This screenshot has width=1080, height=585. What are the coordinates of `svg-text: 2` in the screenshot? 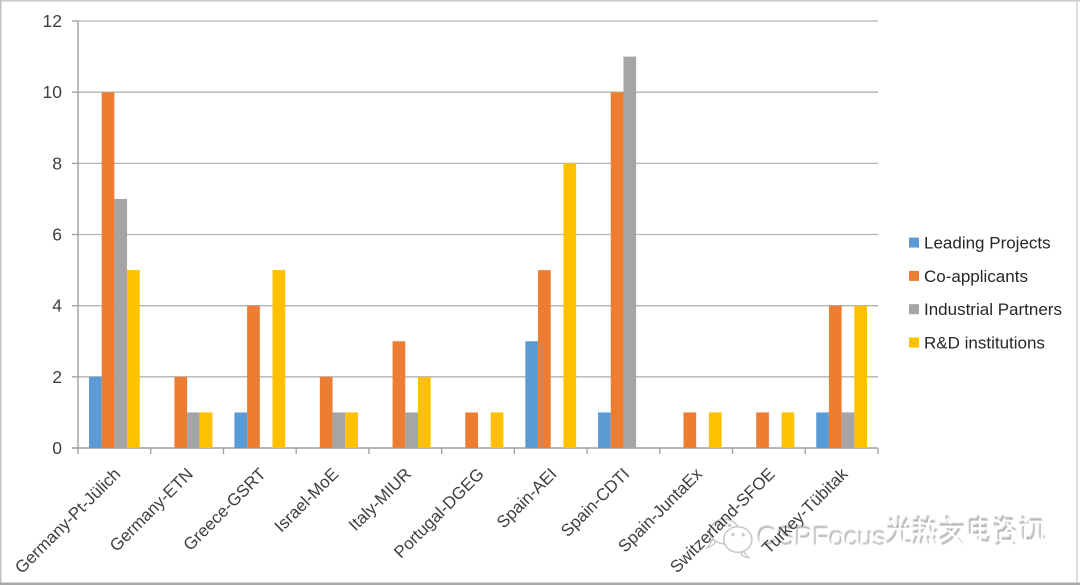 It's located at (57, 377).